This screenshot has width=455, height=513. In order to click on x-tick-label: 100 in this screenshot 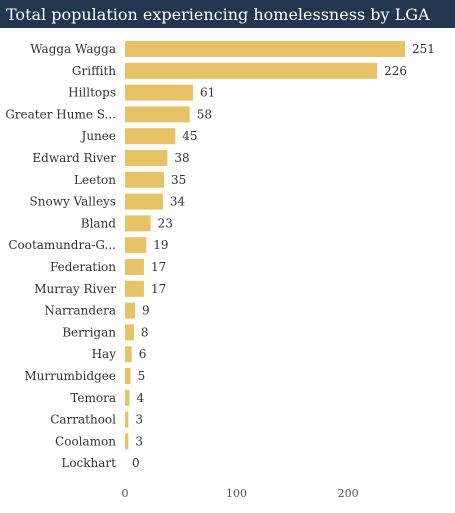, I will do `click(236, 493)`.